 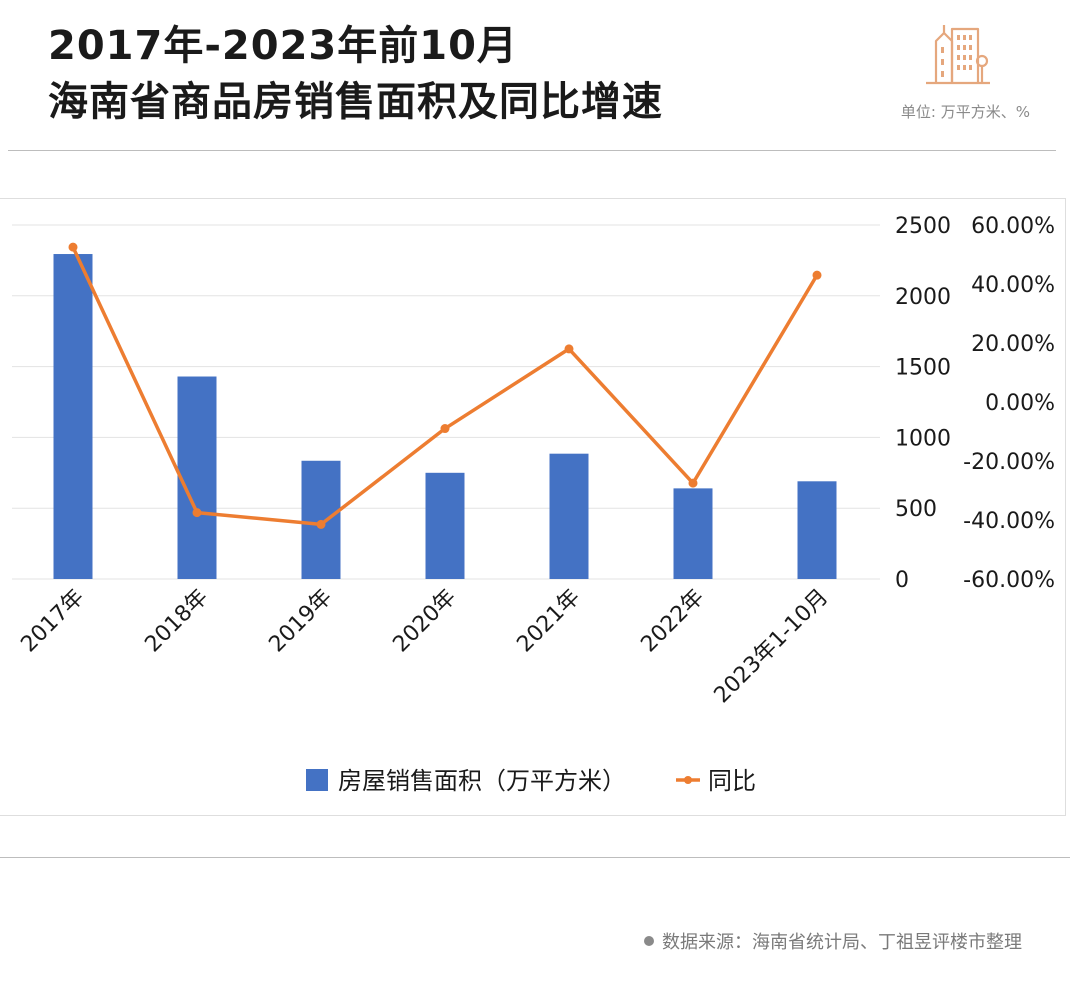 What do you see at coordinates (283, 46) in the screenshot?
I see `title-line-1: 2017年-2023年前10月` at bounding box center [283, 46].